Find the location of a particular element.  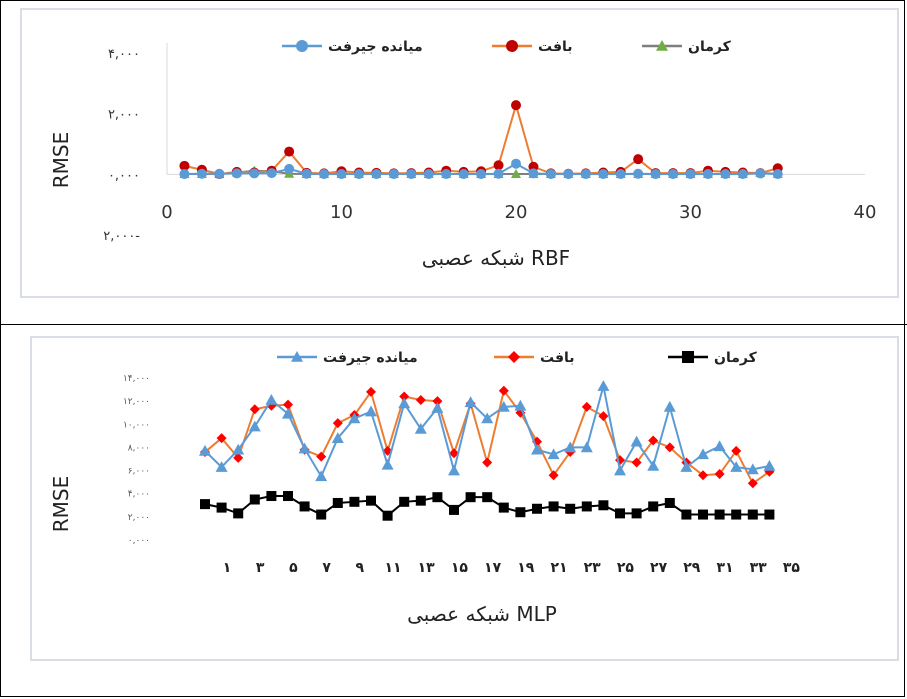

legend-label: بافت is located at coordinates (555, 47).